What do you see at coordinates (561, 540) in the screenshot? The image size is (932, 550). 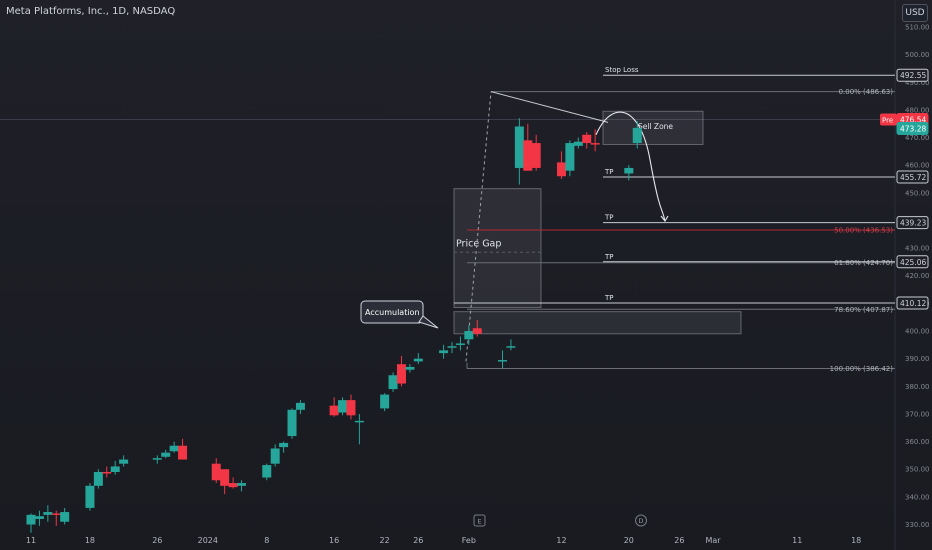 I see `date-tick-label: 12` at bounding box center [561, 540].